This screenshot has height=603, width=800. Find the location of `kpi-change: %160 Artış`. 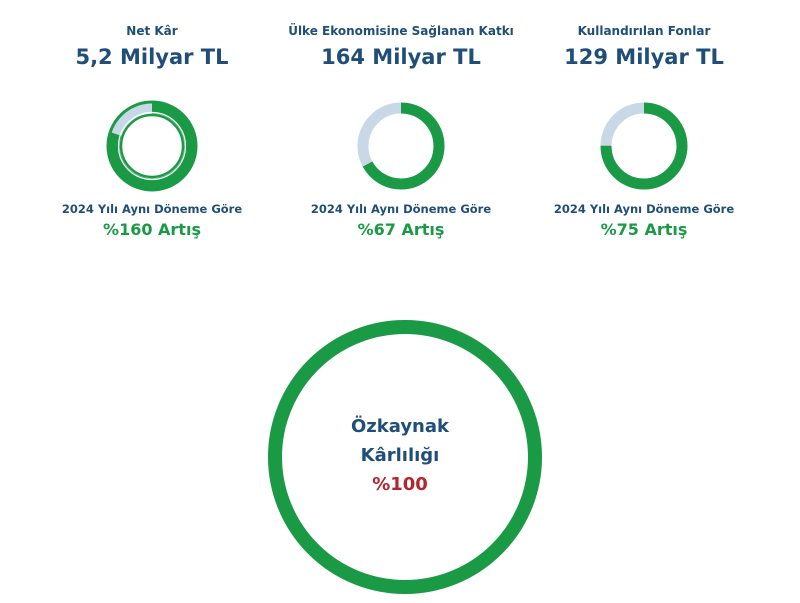

kpi-change: %160 Artış is located at coordinates (152, 229).